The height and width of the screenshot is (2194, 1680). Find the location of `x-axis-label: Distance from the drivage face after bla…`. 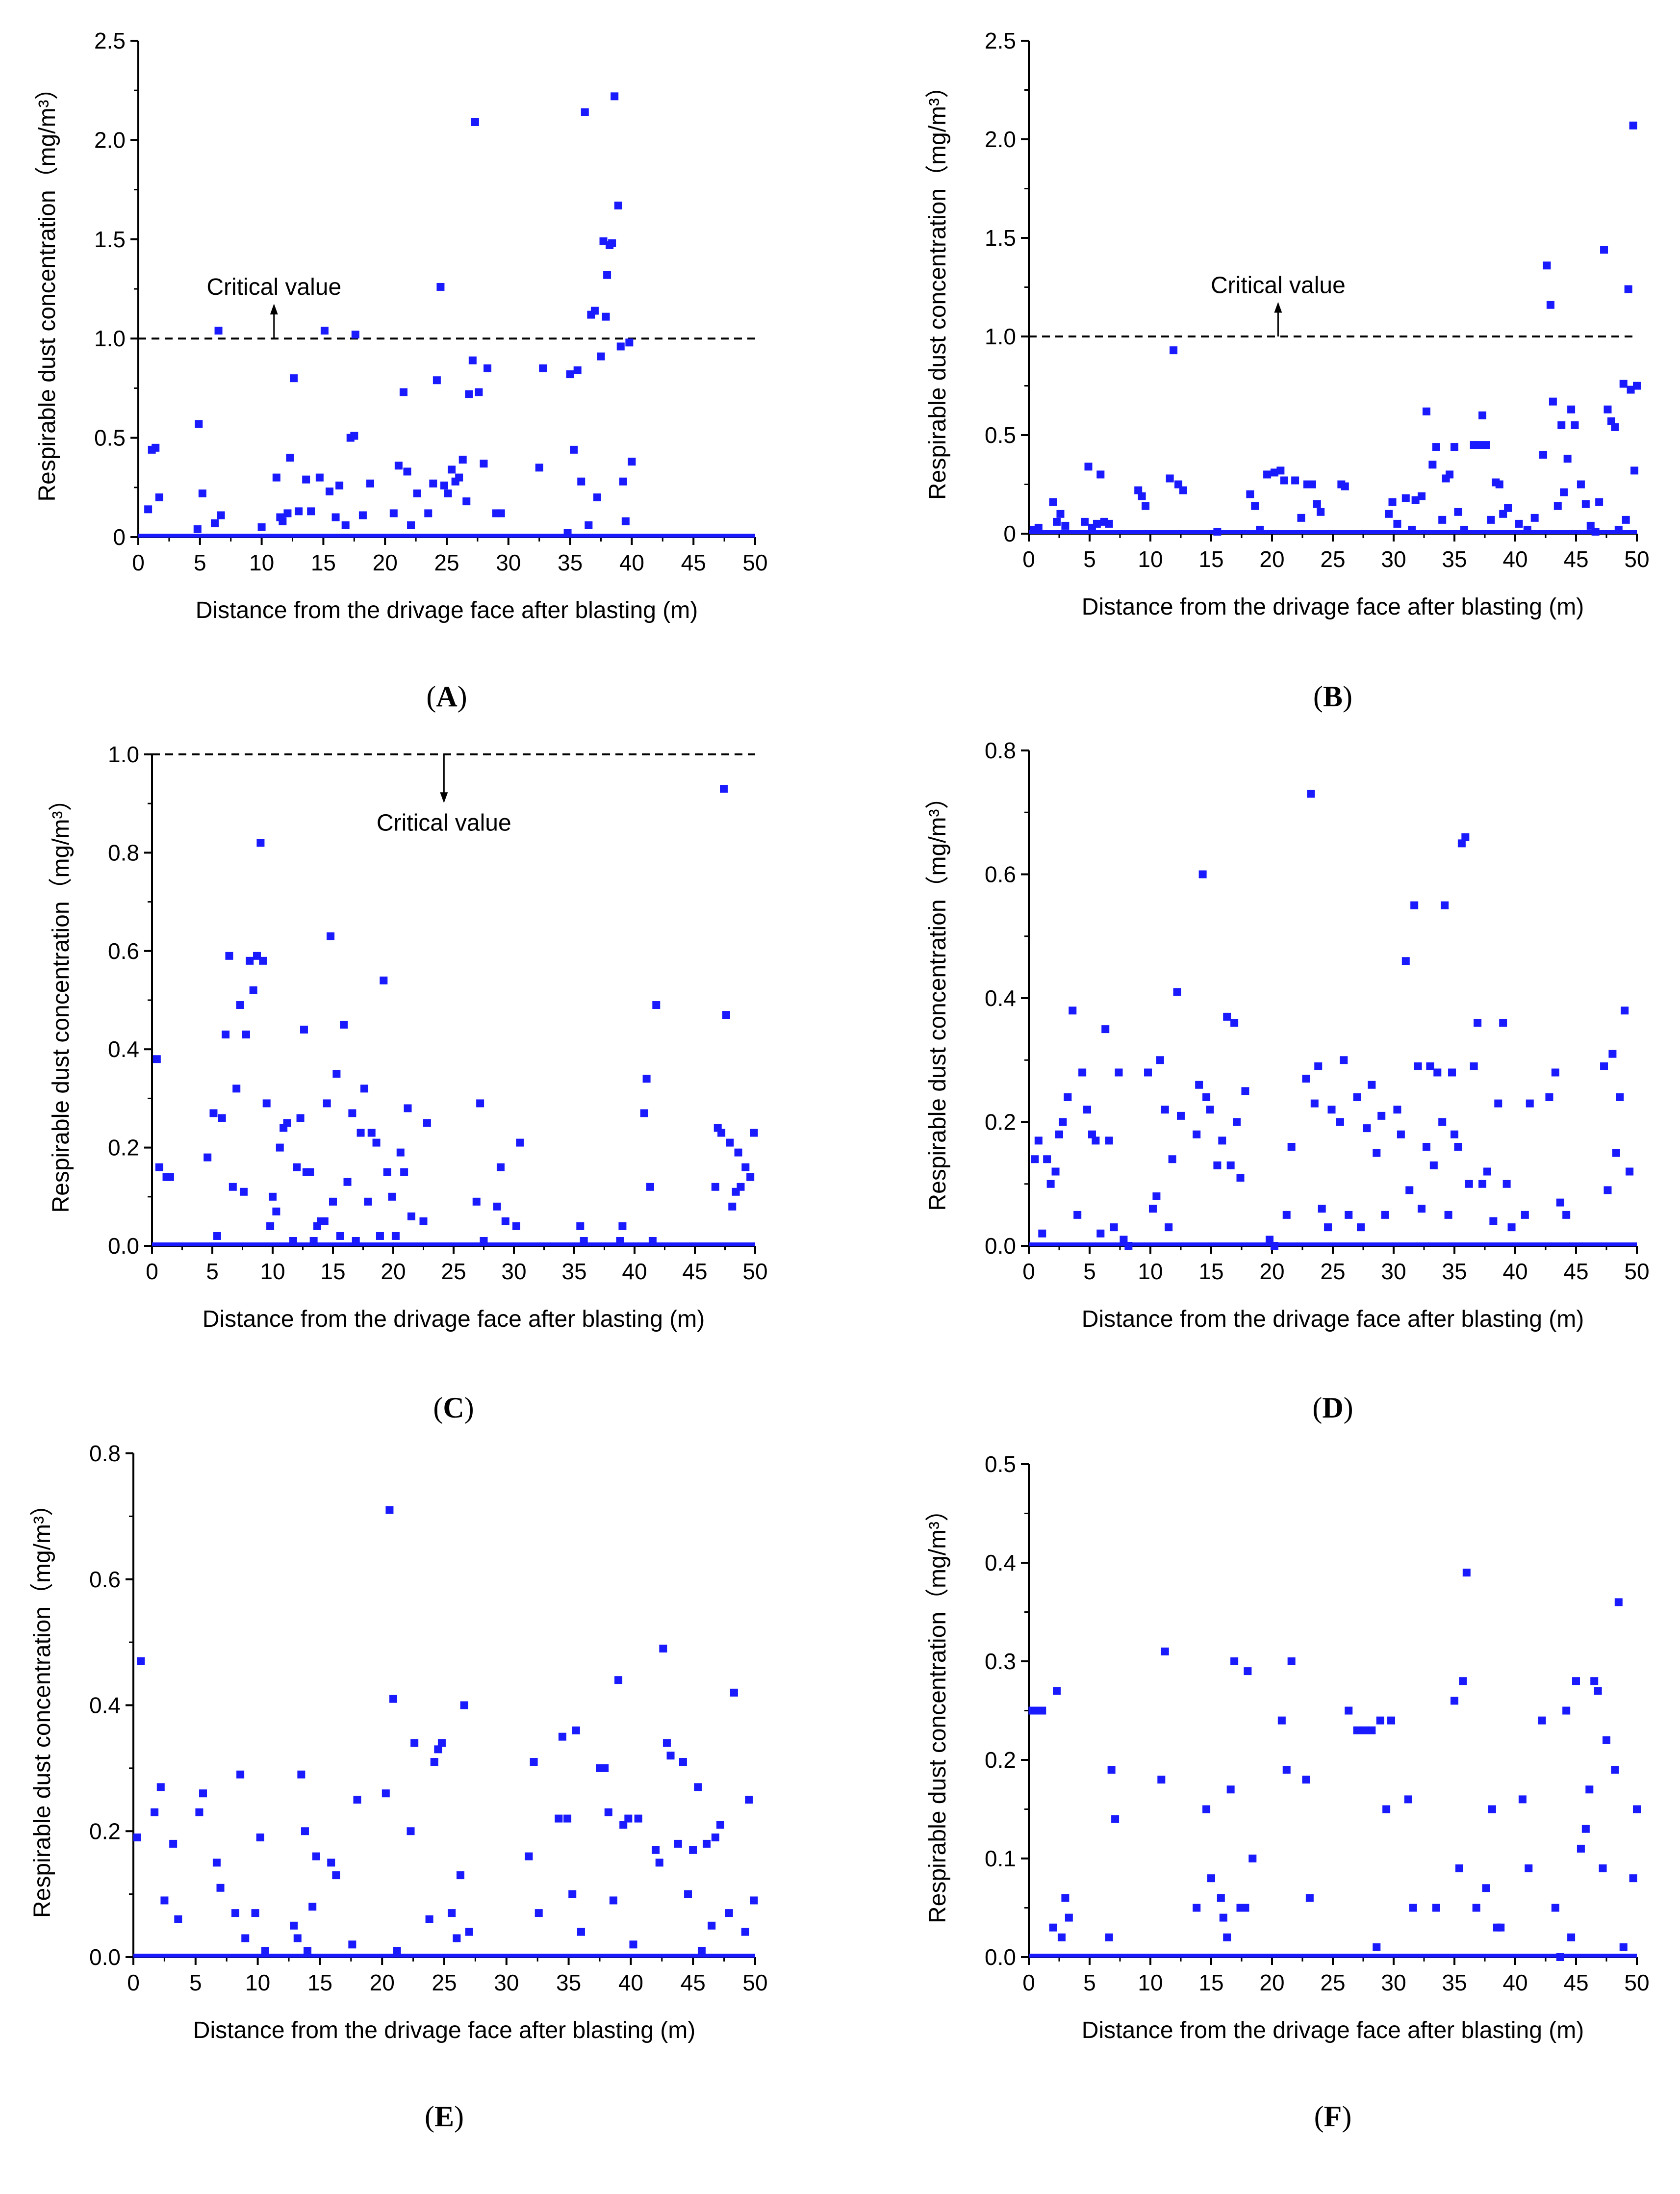

x-axis-label: Distance from the drivage face after bla… is located at coordinates (444, 2030).